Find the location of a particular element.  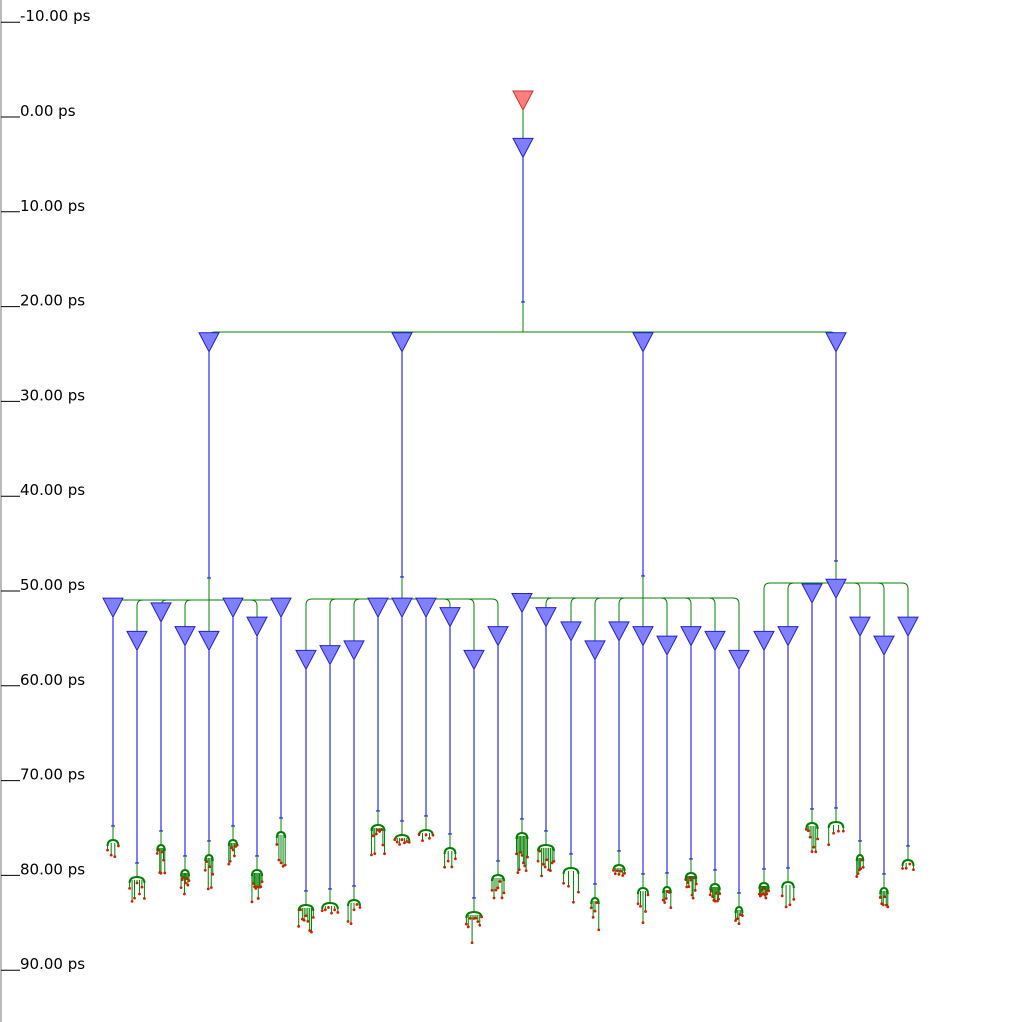

tick-label: 30.00 ps is located at coordinates (52, 395).